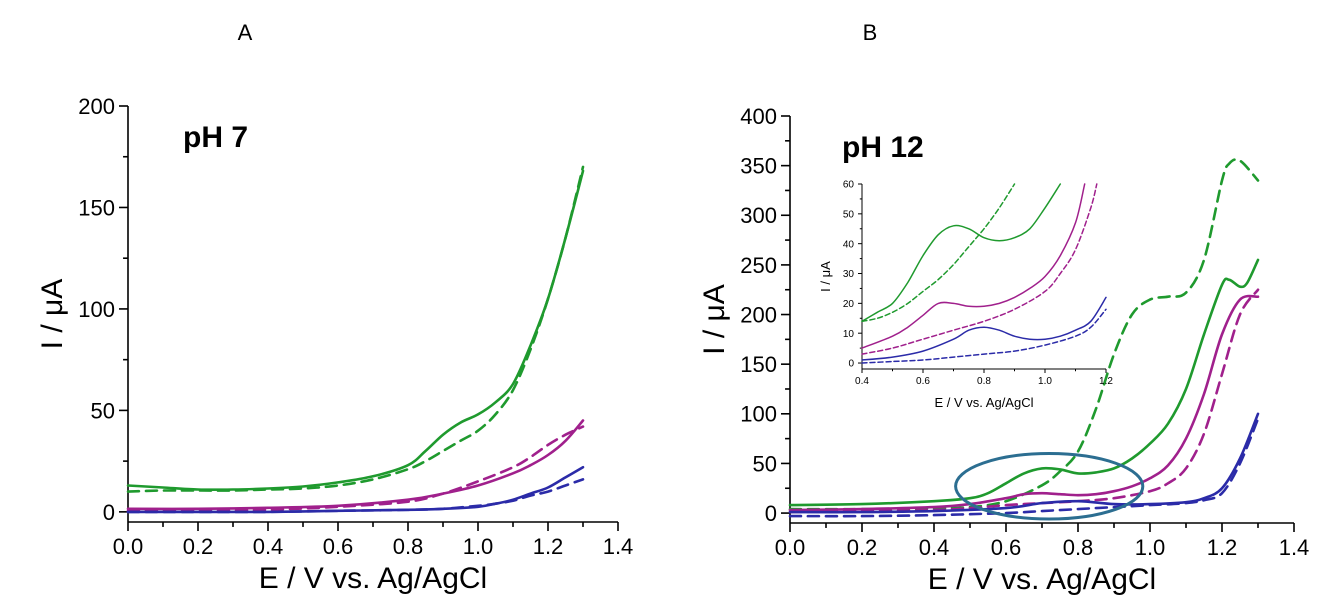  What do you see at coordinates (849, 185) in the screenshot?
I see `y-tick-label: 60` at bounding box center [849, 185].